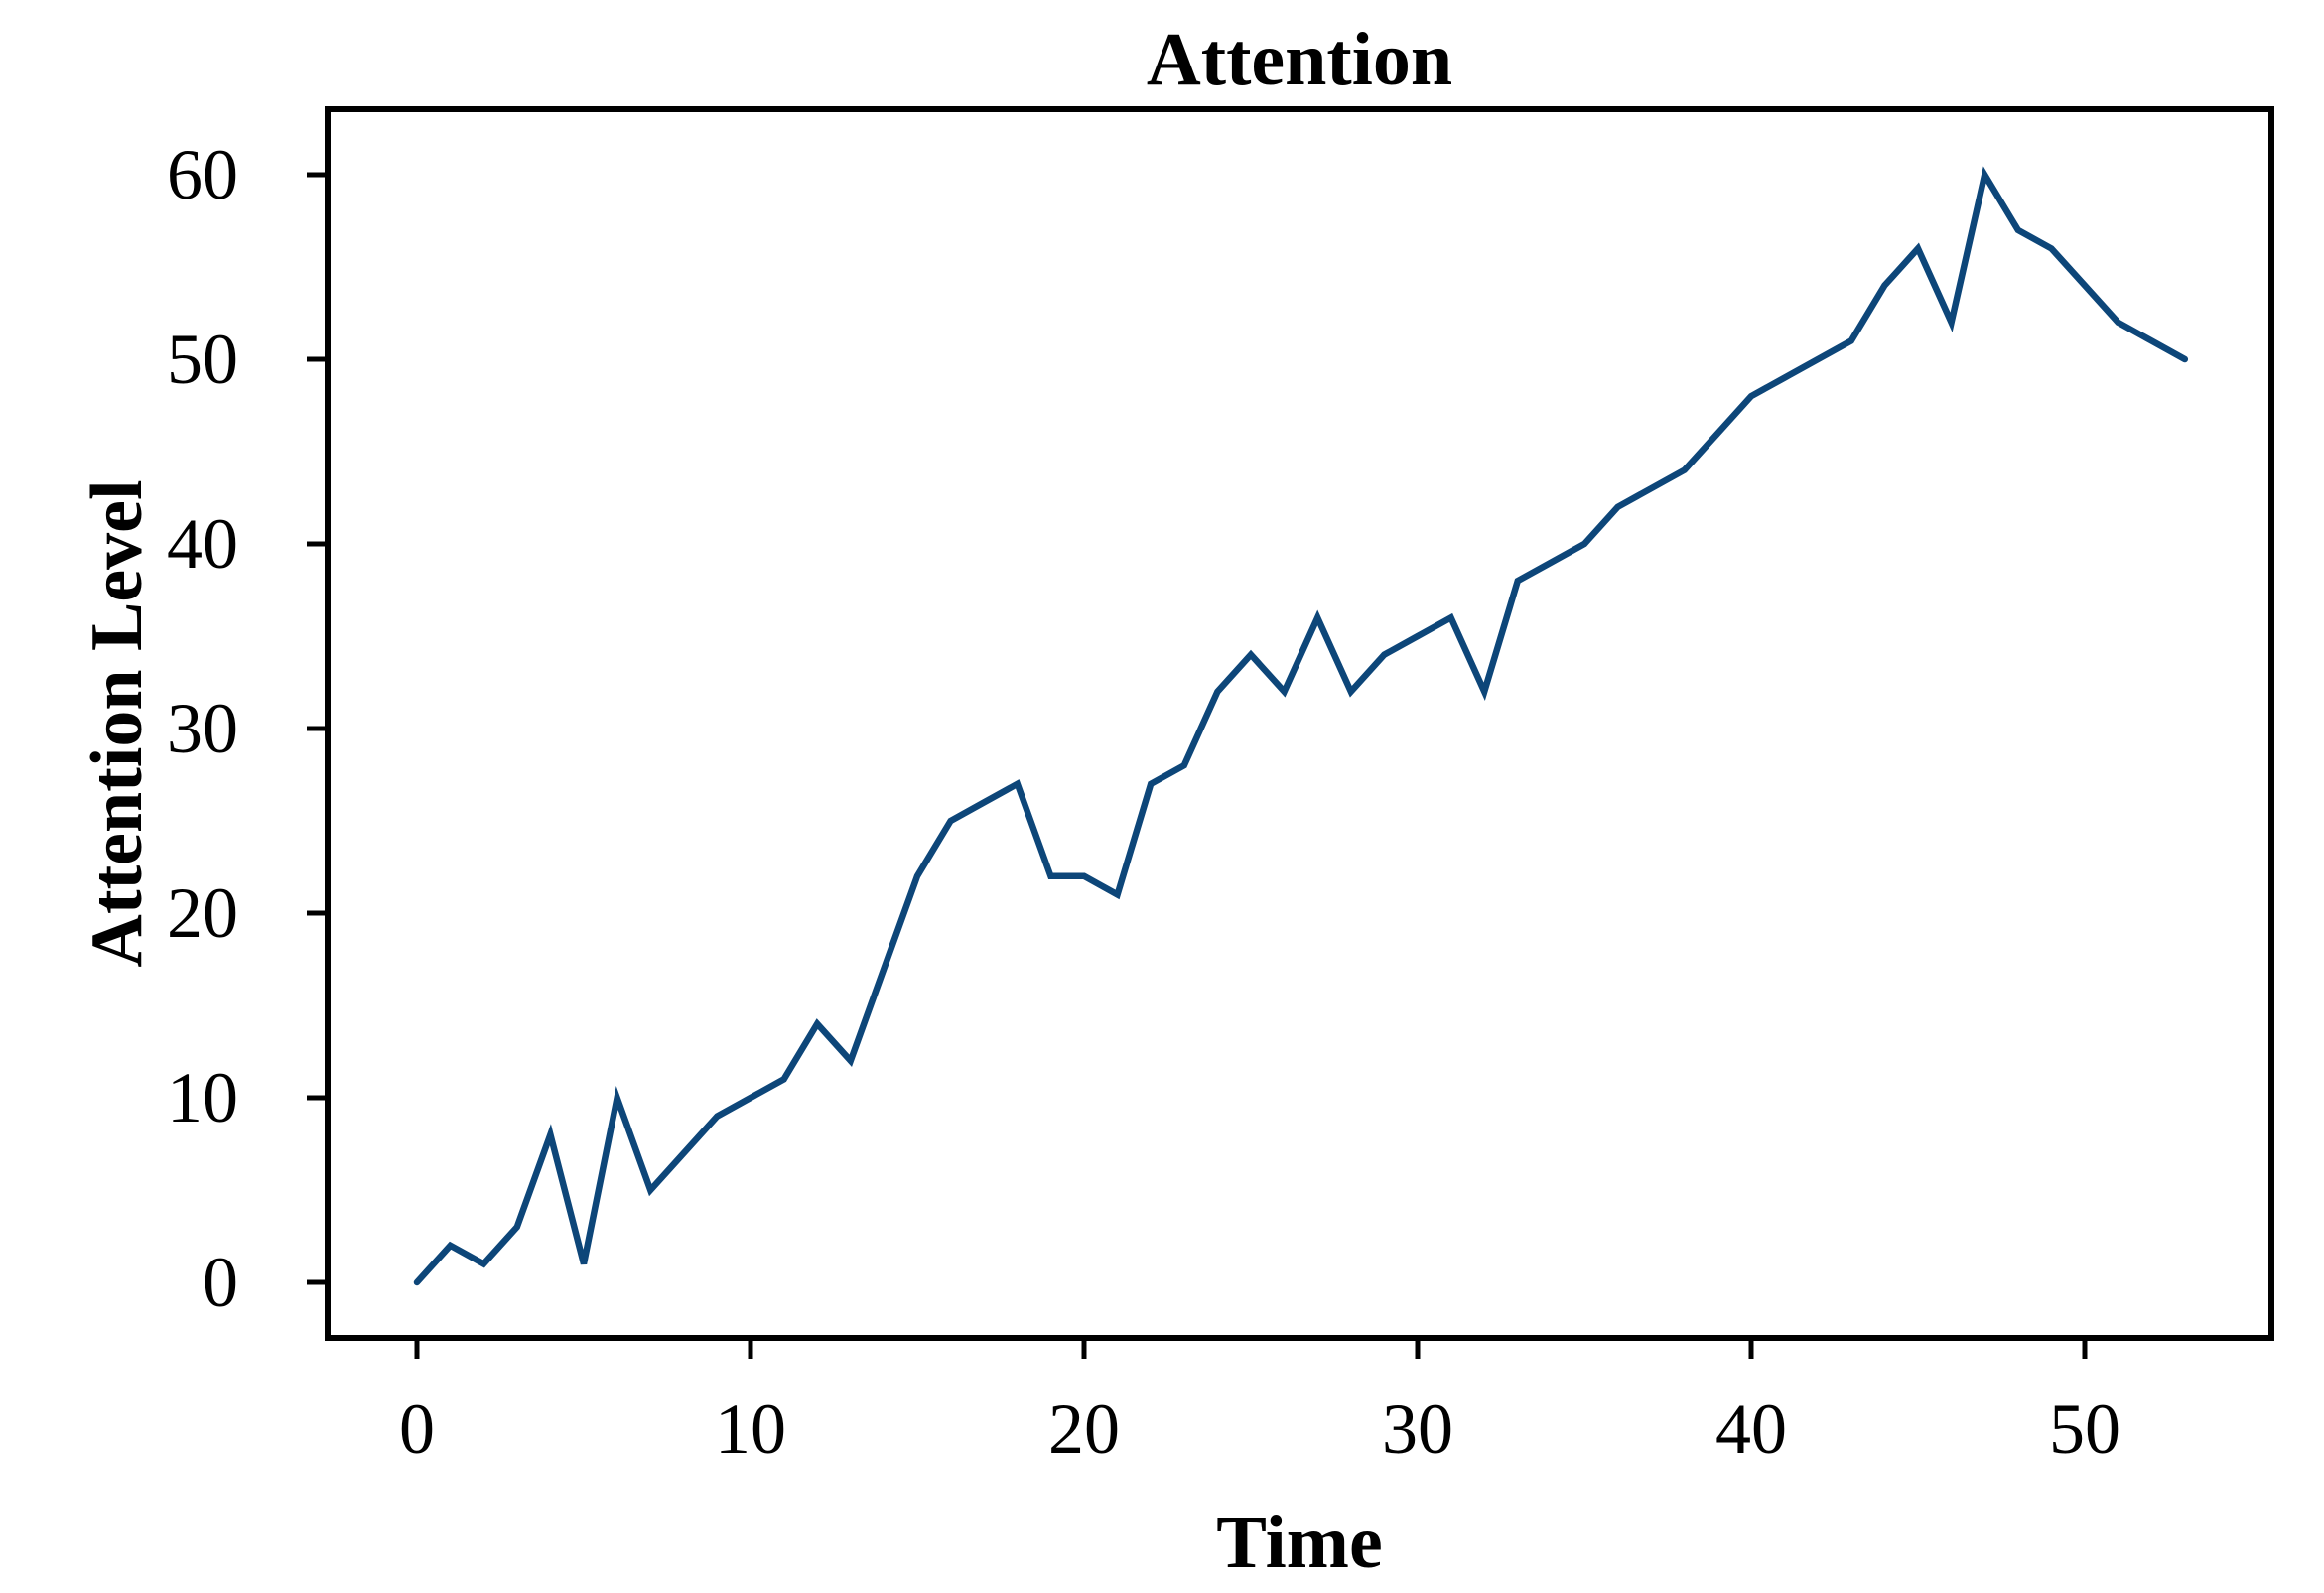 This screenshot has height=1593, width=2324. What do you see at coordinates (1751, 1430) in the screenshot?
I see `x-tick-label: 40` at bounding box center [1751, 1430].